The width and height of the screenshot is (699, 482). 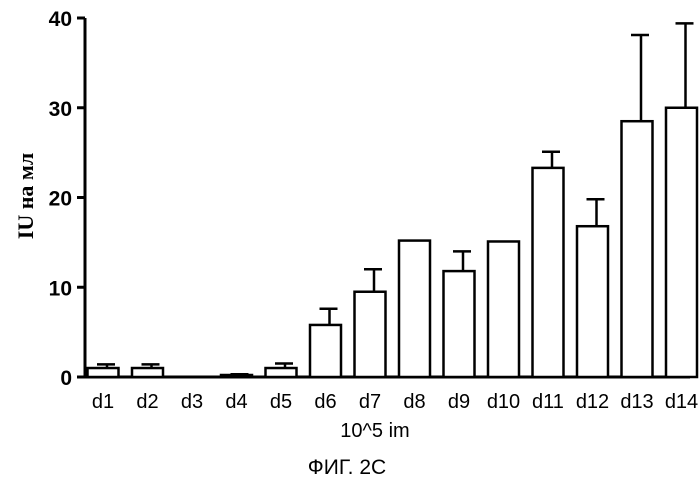 What do you see at coordinates (592, 301) in the screenshot?
I see `bar-d12` at bounding box center [592, 301].